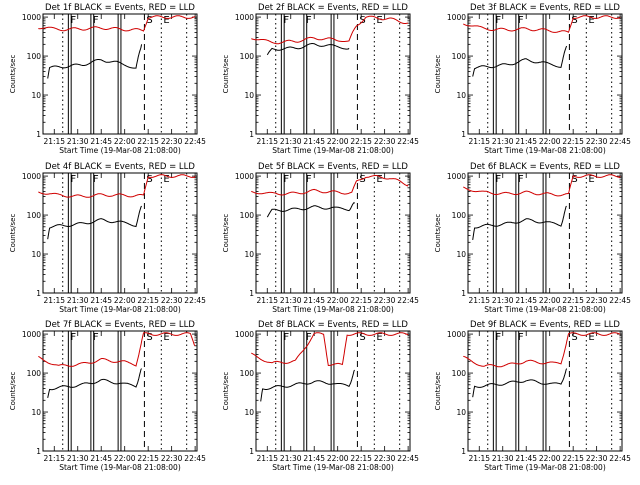  I want to click on panel-title: Det 1f BLACK = Events, RED = LLD, so click(120, 8).